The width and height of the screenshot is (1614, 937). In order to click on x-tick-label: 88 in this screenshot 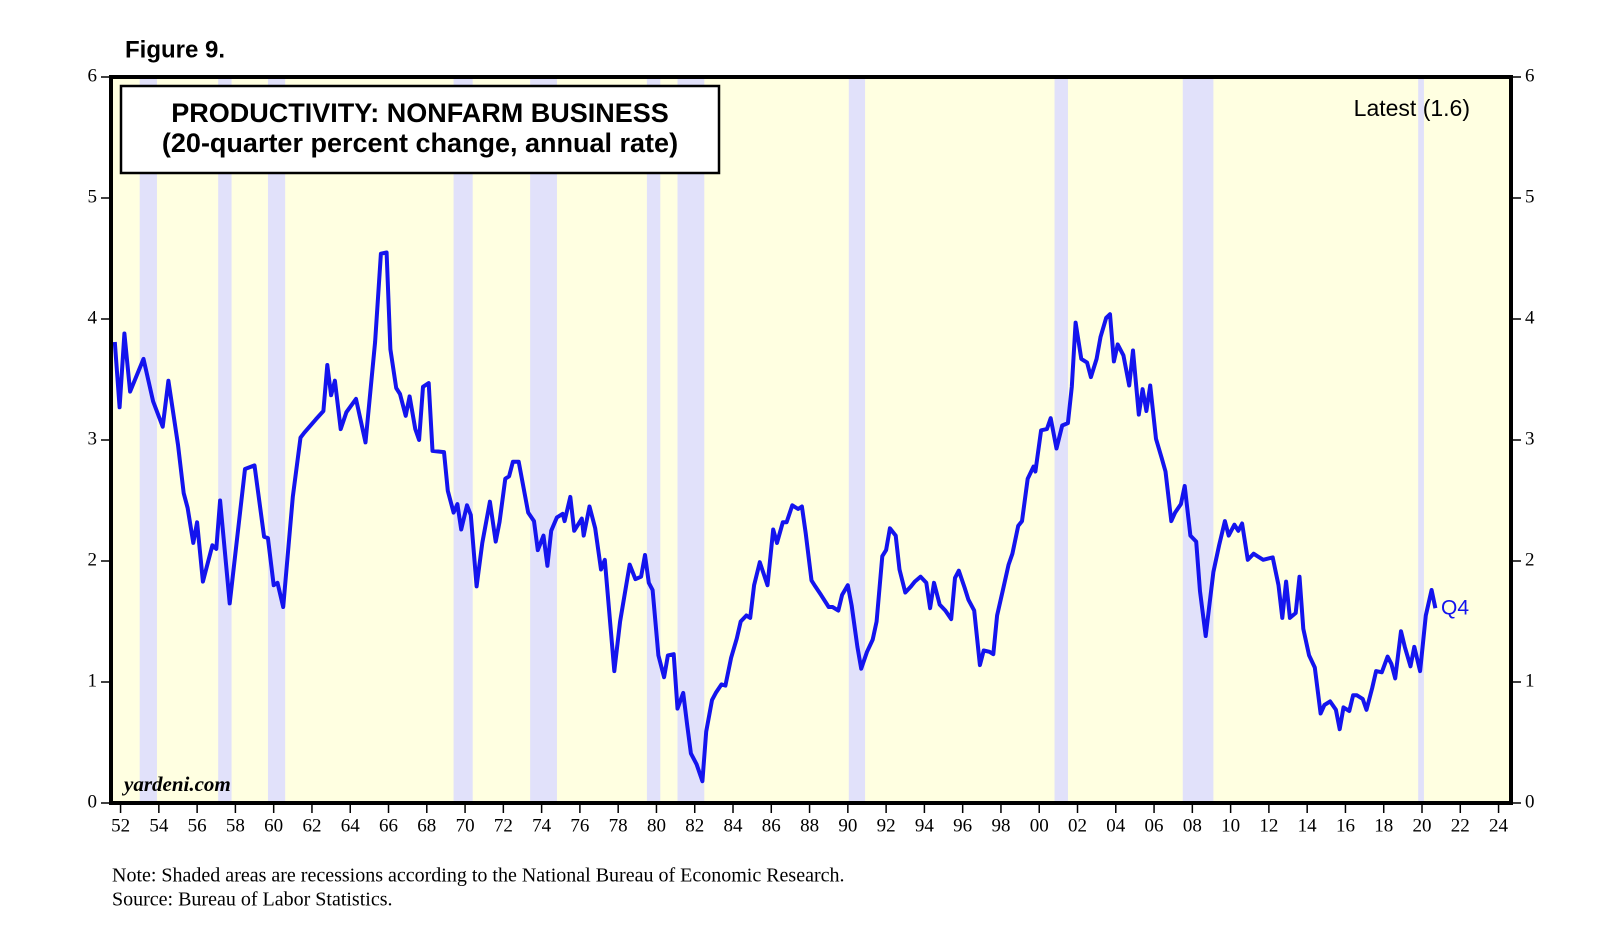, I will do `click(809, 825)`.